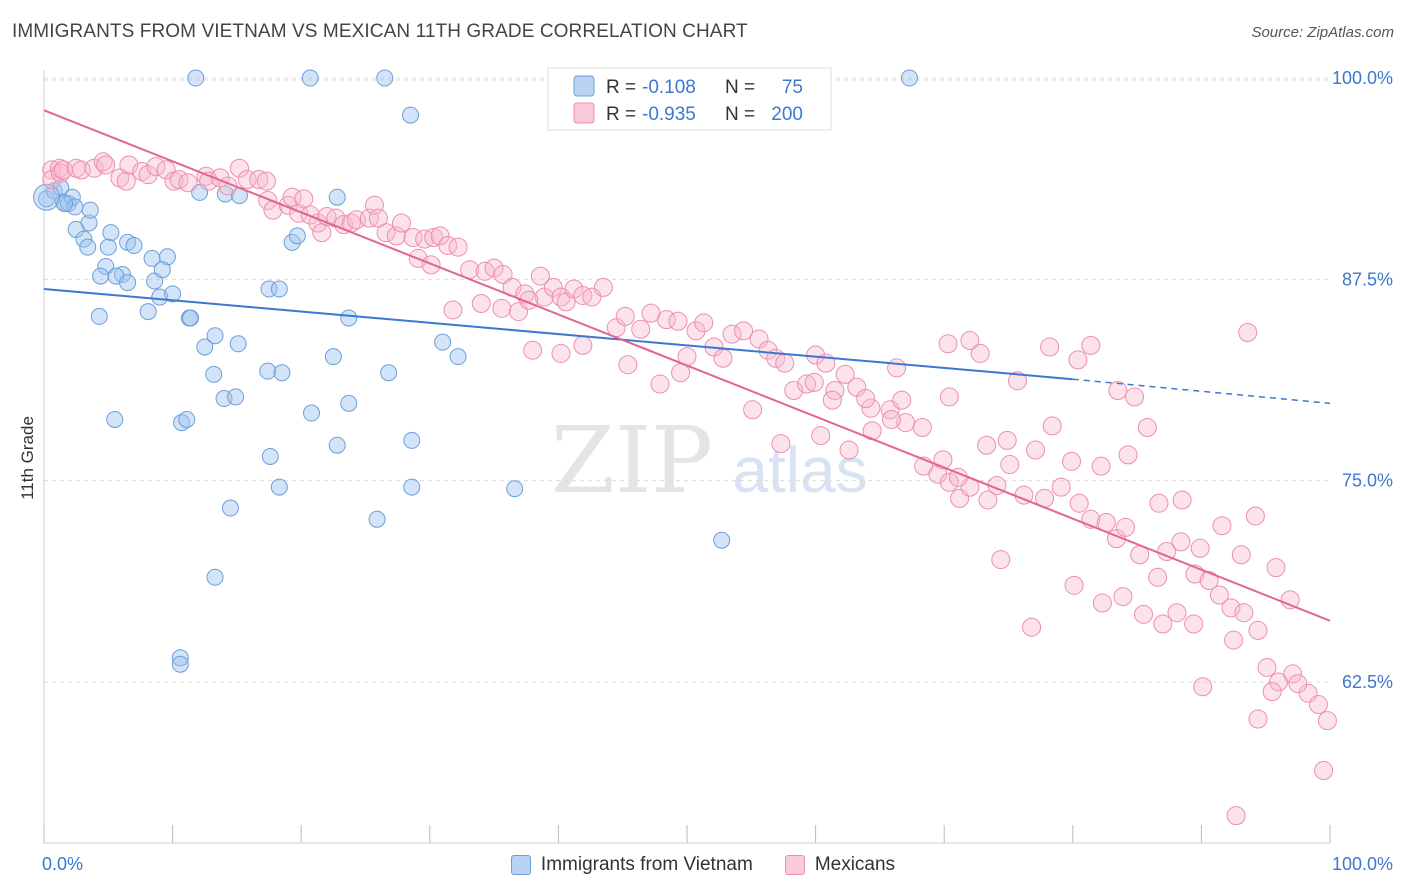 This screenshot has width=1406, height=892. Describe the element at coordinates (584, 113) in the screenshot. I see `legend-swatch-mexican` at that location.